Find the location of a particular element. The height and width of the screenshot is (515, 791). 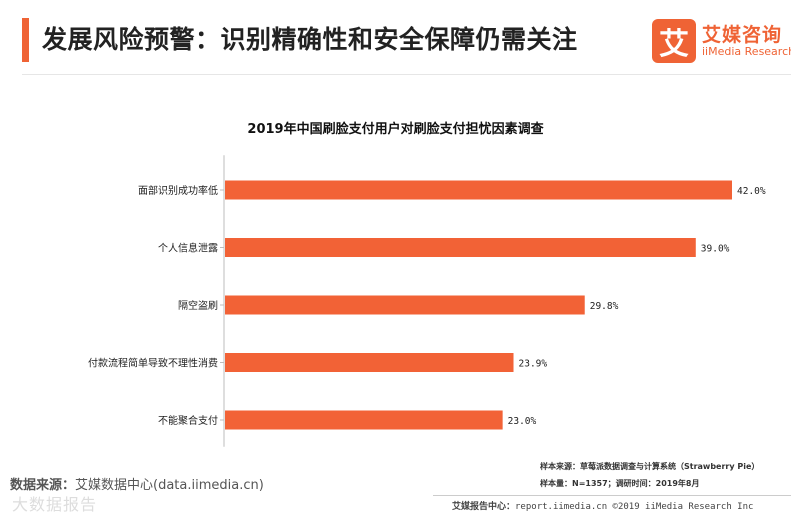

title-accent-bar is located at coordinates (25, 40).